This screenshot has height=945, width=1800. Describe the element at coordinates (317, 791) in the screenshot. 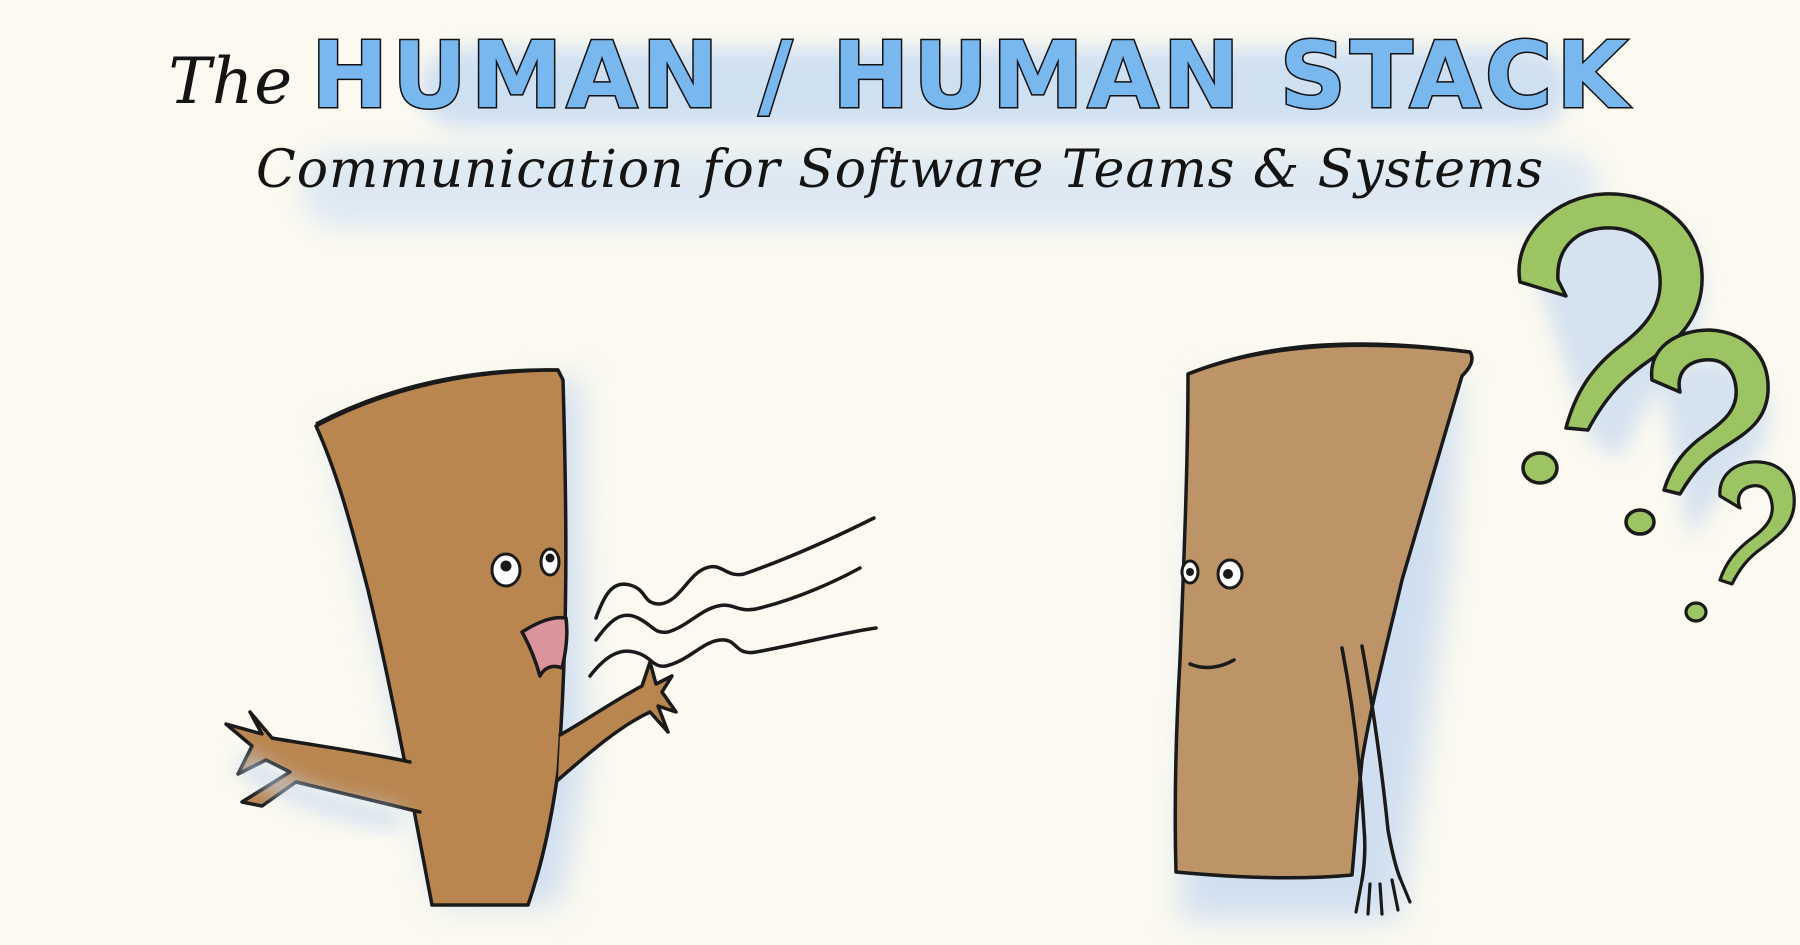

I see `speaker-left-arm-shadow` at that location.